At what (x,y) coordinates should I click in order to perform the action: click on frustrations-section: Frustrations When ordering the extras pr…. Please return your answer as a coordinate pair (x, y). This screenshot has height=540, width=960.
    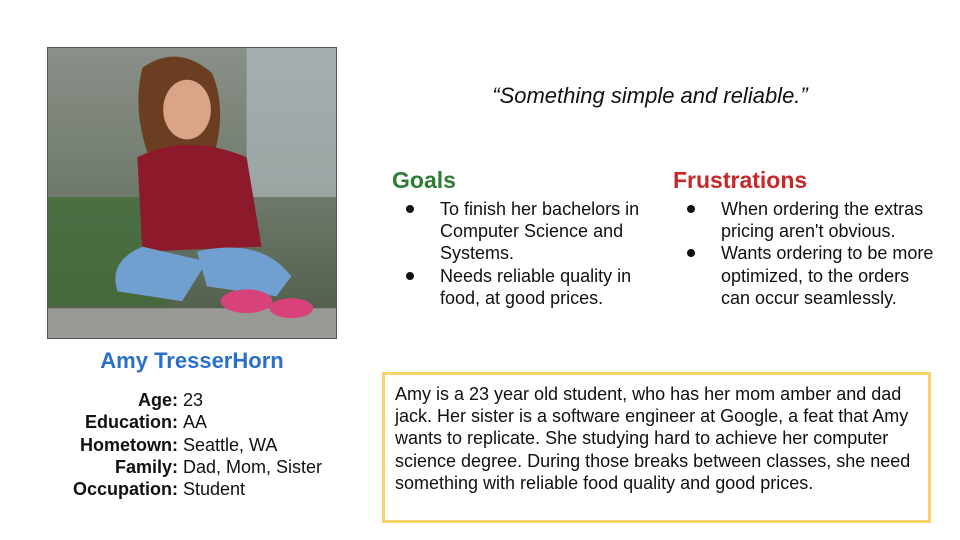
    Looking at the image, I should click on (808, 238).